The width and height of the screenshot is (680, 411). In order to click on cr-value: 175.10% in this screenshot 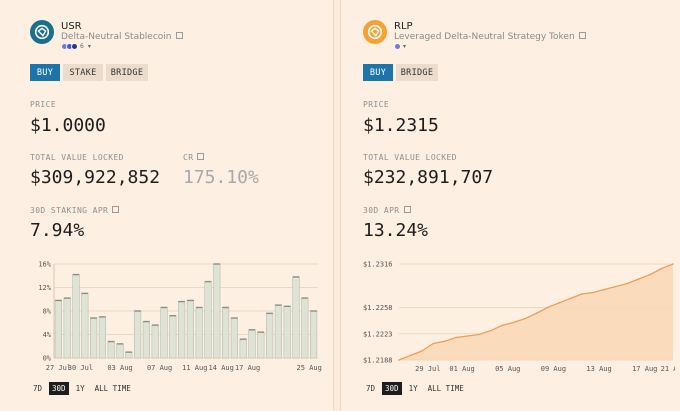, I will do `click(221, 177)`.